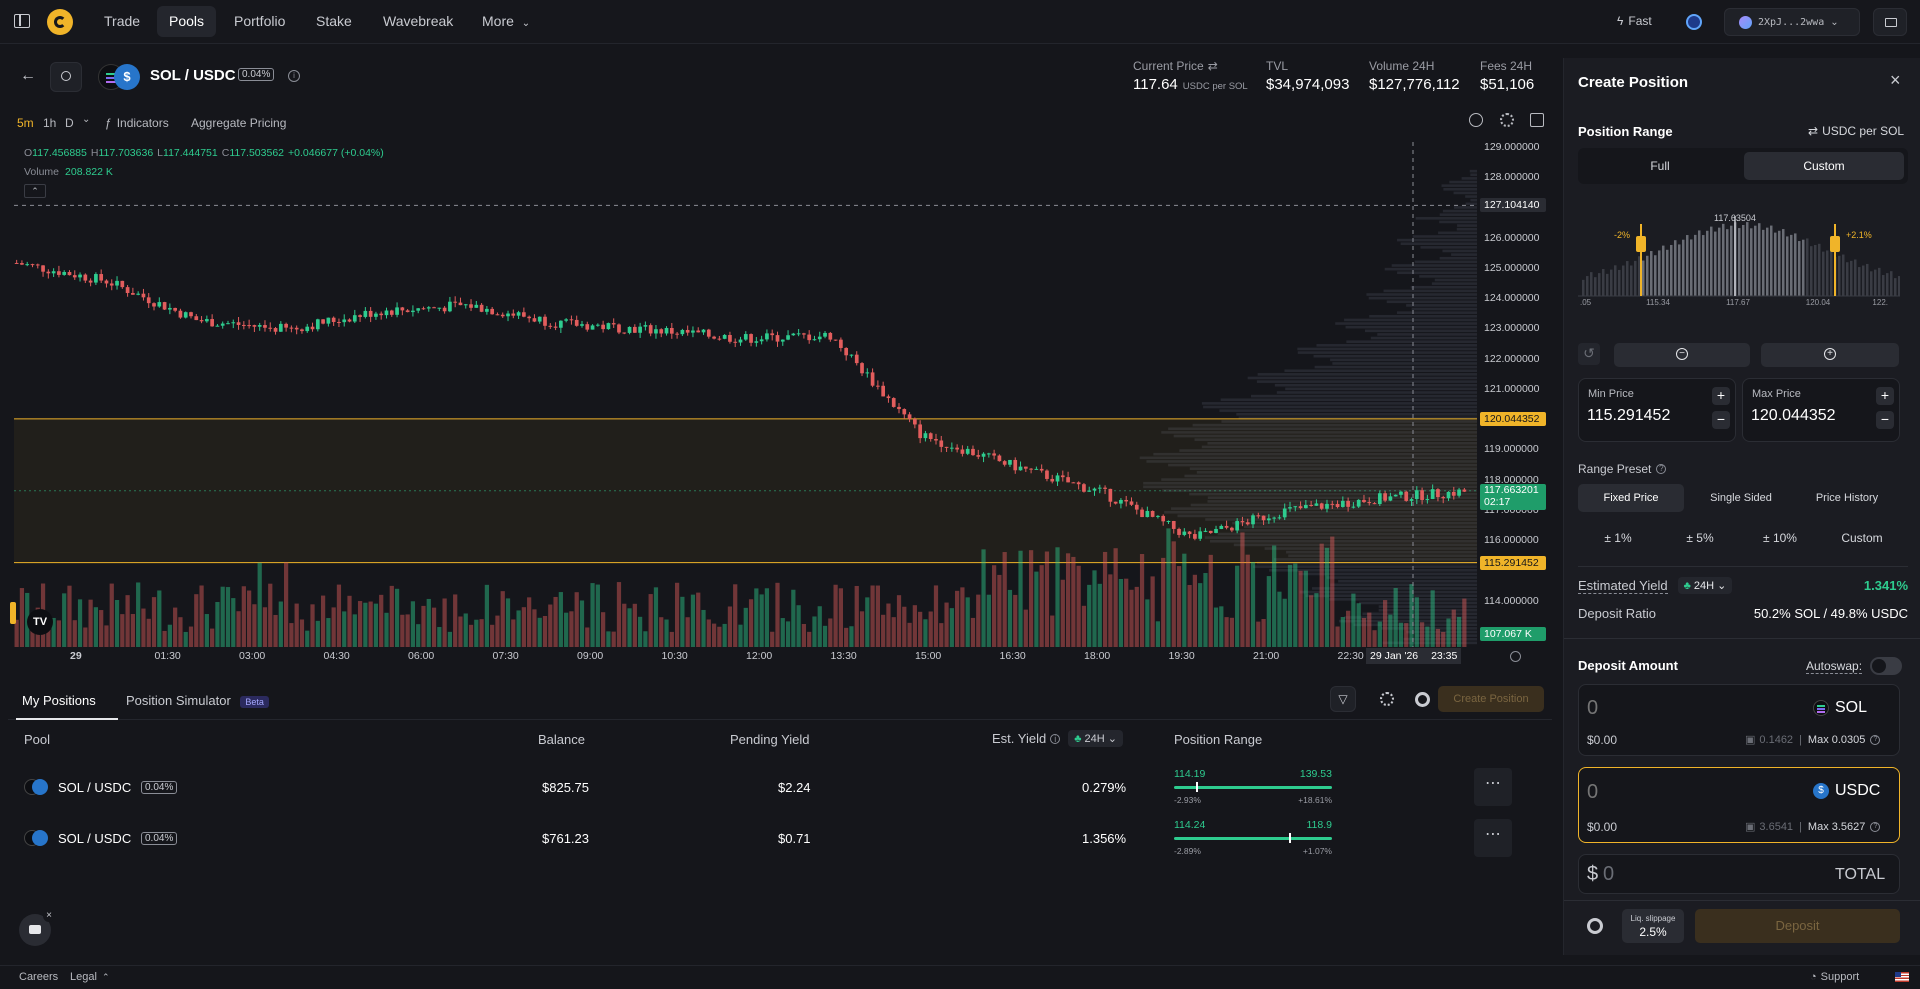 This screenshot has height=989, width=1920. Describe the element at coordinates (1677, 708) in the screenshot. I see `sol-amount-input` at that location.